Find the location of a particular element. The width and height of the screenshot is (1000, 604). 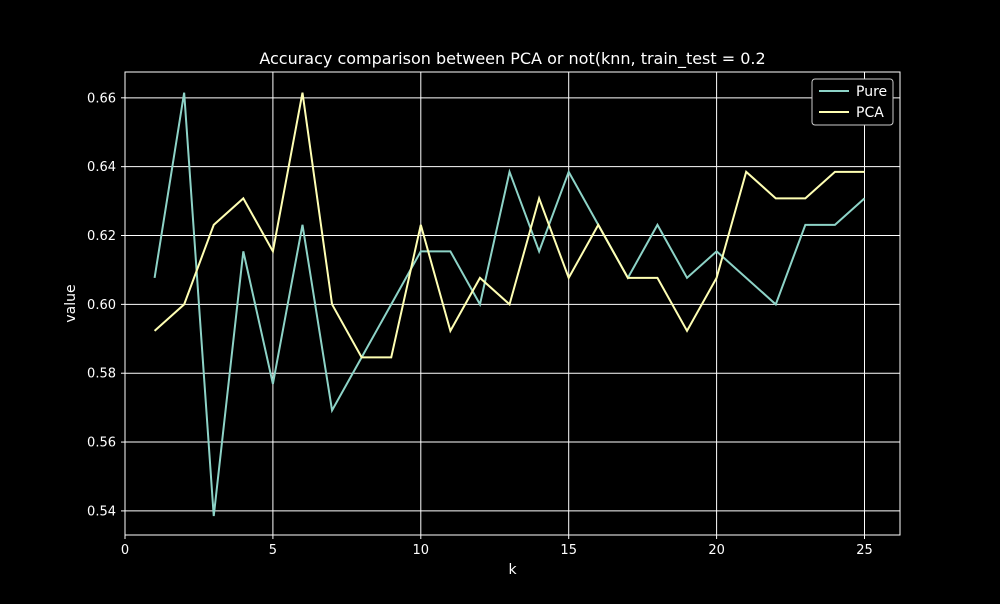

x-tick-label: 0 is located at coordinates (125, 550).